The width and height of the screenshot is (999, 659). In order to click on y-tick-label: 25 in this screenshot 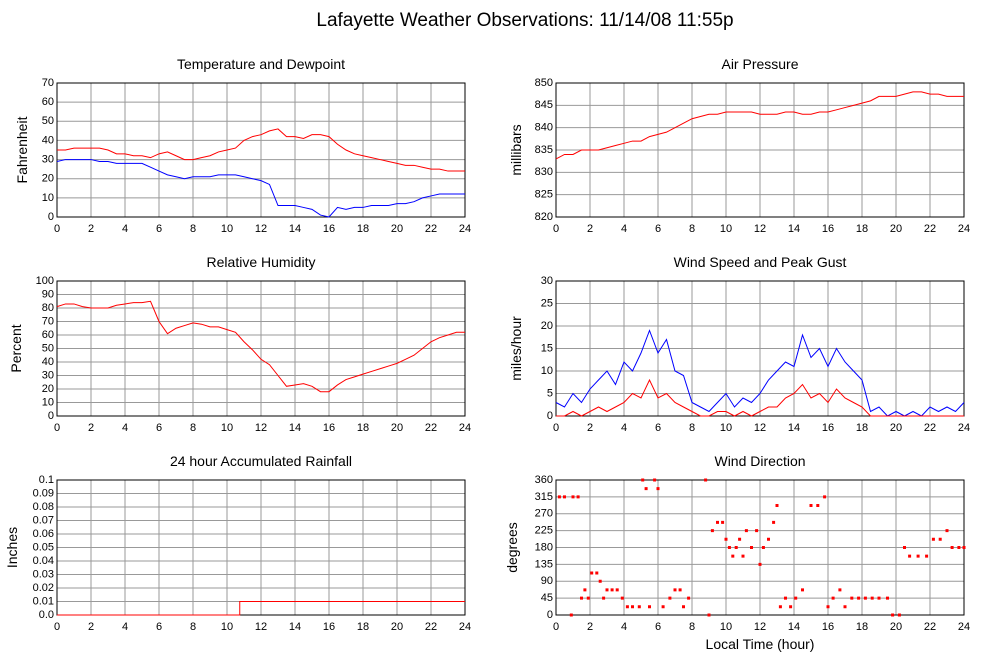, I will do `click(547, 303)`.